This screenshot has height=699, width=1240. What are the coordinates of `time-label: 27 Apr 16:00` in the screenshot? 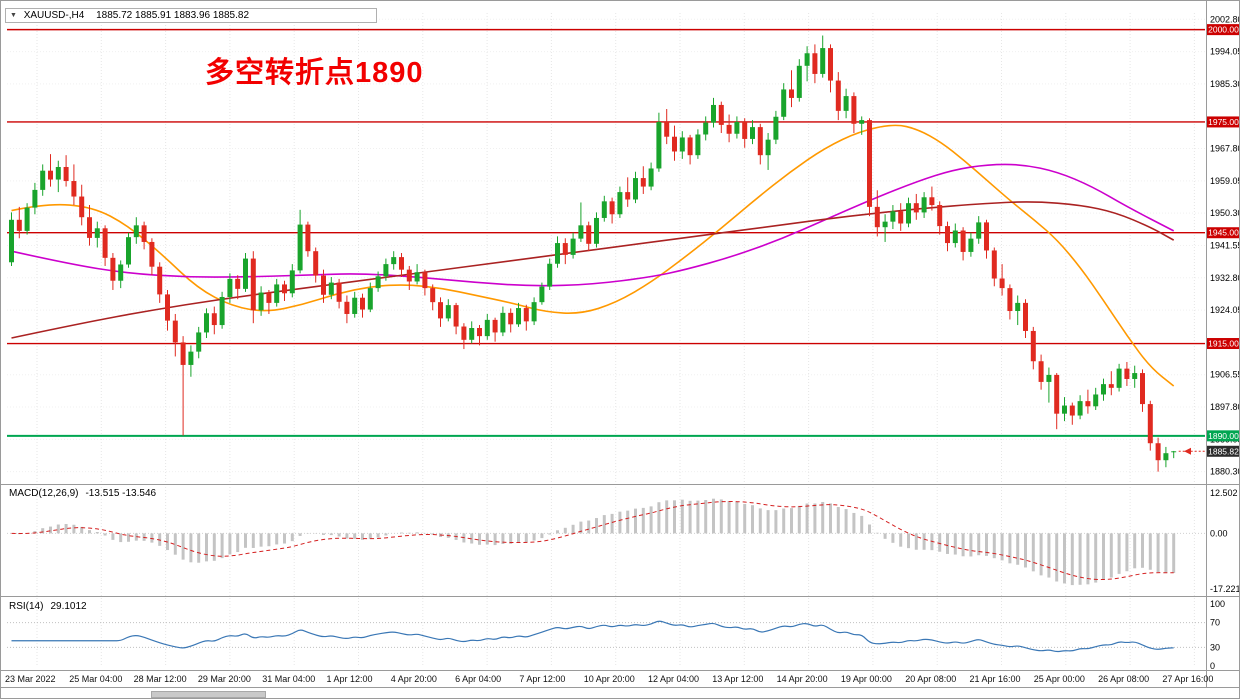 It's located at (1187, 679).